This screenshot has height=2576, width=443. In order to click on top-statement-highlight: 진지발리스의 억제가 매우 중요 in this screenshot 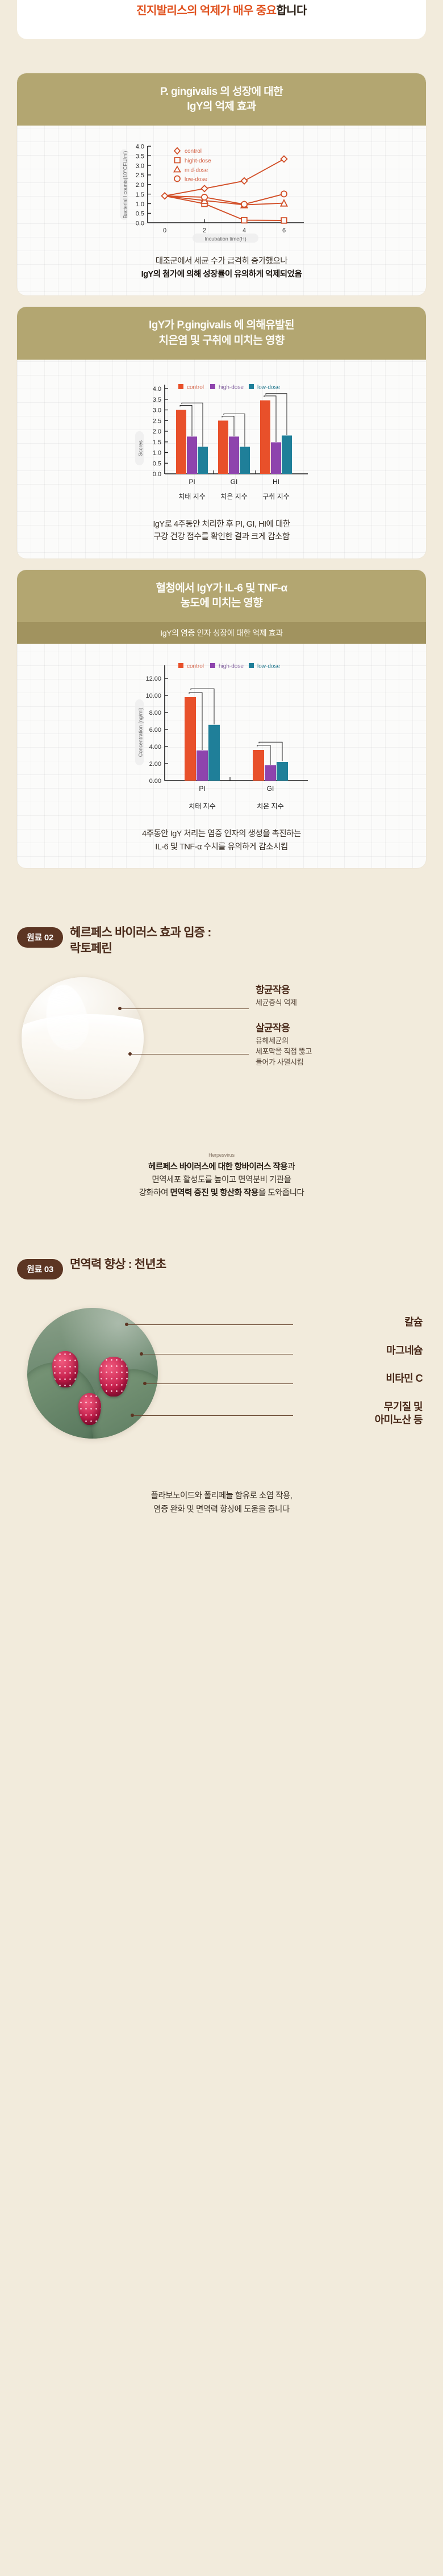, I will do `click(206, 11)`.